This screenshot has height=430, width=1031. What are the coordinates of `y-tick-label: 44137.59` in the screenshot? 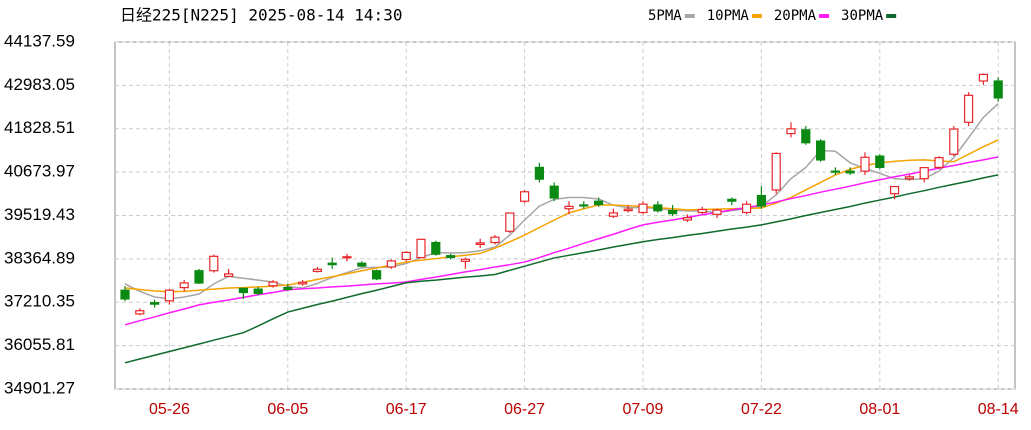 It's located at (39, 40).